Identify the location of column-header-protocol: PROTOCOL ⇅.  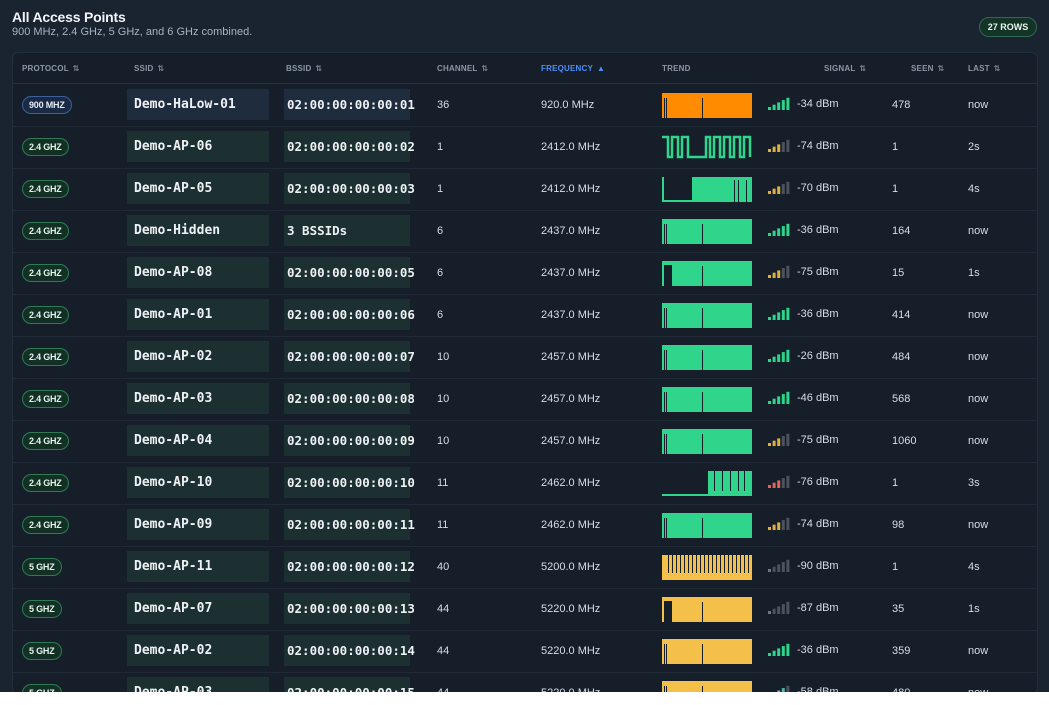
(51, 68).